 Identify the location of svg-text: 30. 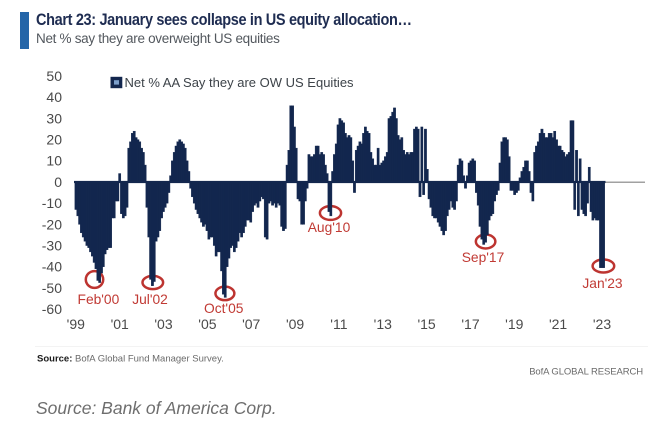
(54, 118).